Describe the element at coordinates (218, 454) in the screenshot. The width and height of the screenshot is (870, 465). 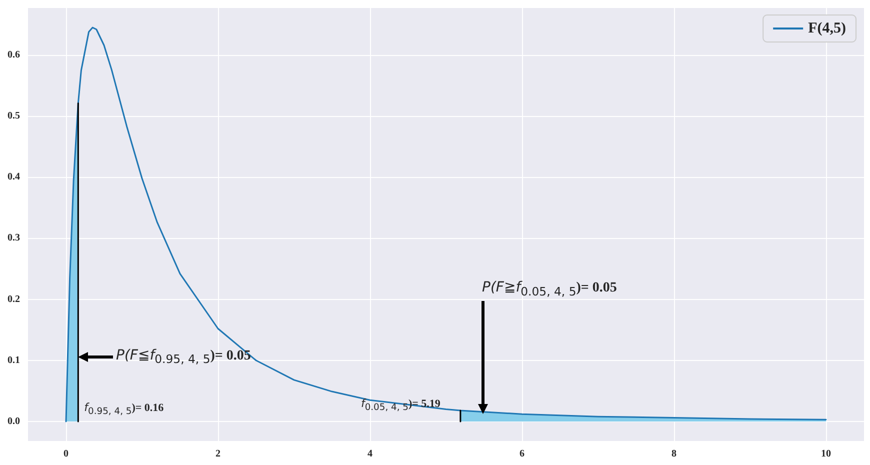
I see `x-tick-label: 2` at that location.